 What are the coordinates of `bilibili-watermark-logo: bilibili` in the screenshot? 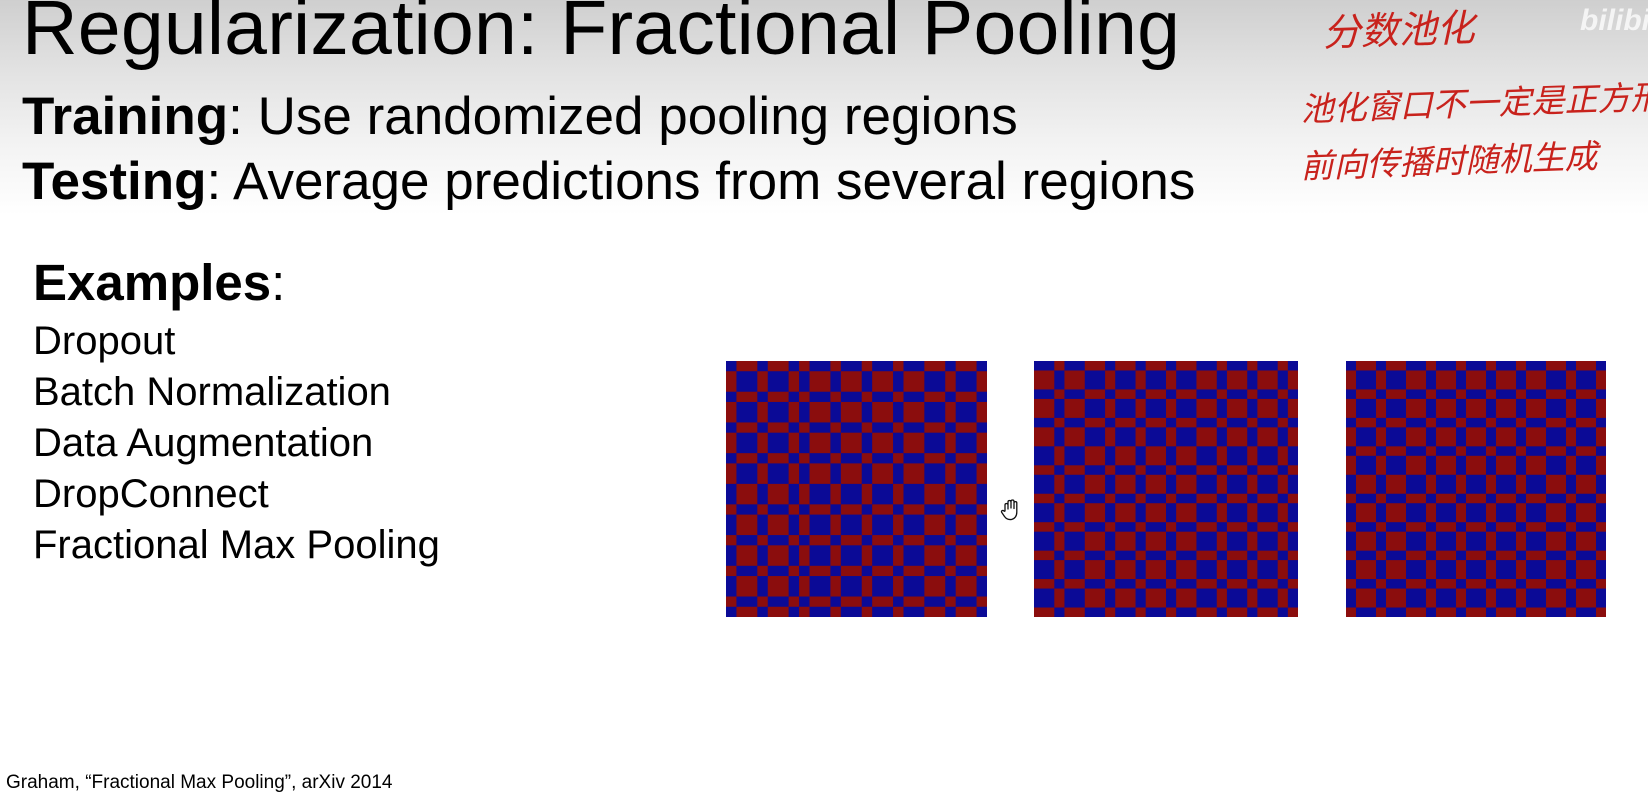 It's located at (1614, 20).